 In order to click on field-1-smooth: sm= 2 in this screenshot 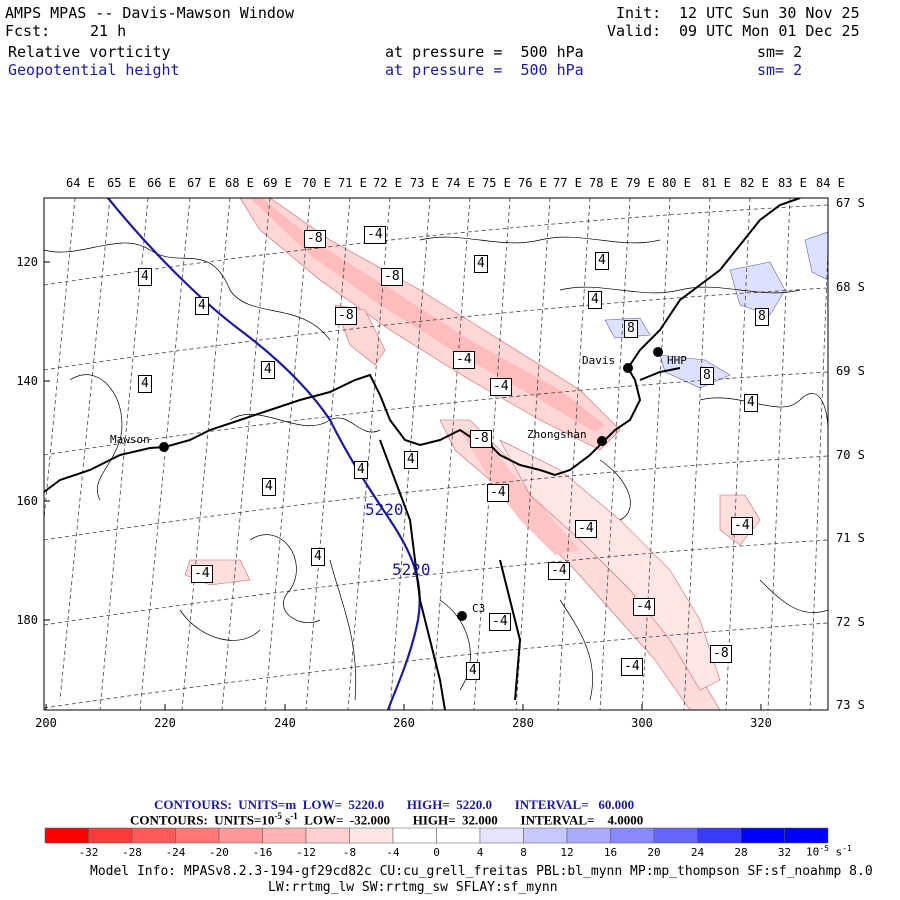, I will do `click(780, 52)`.